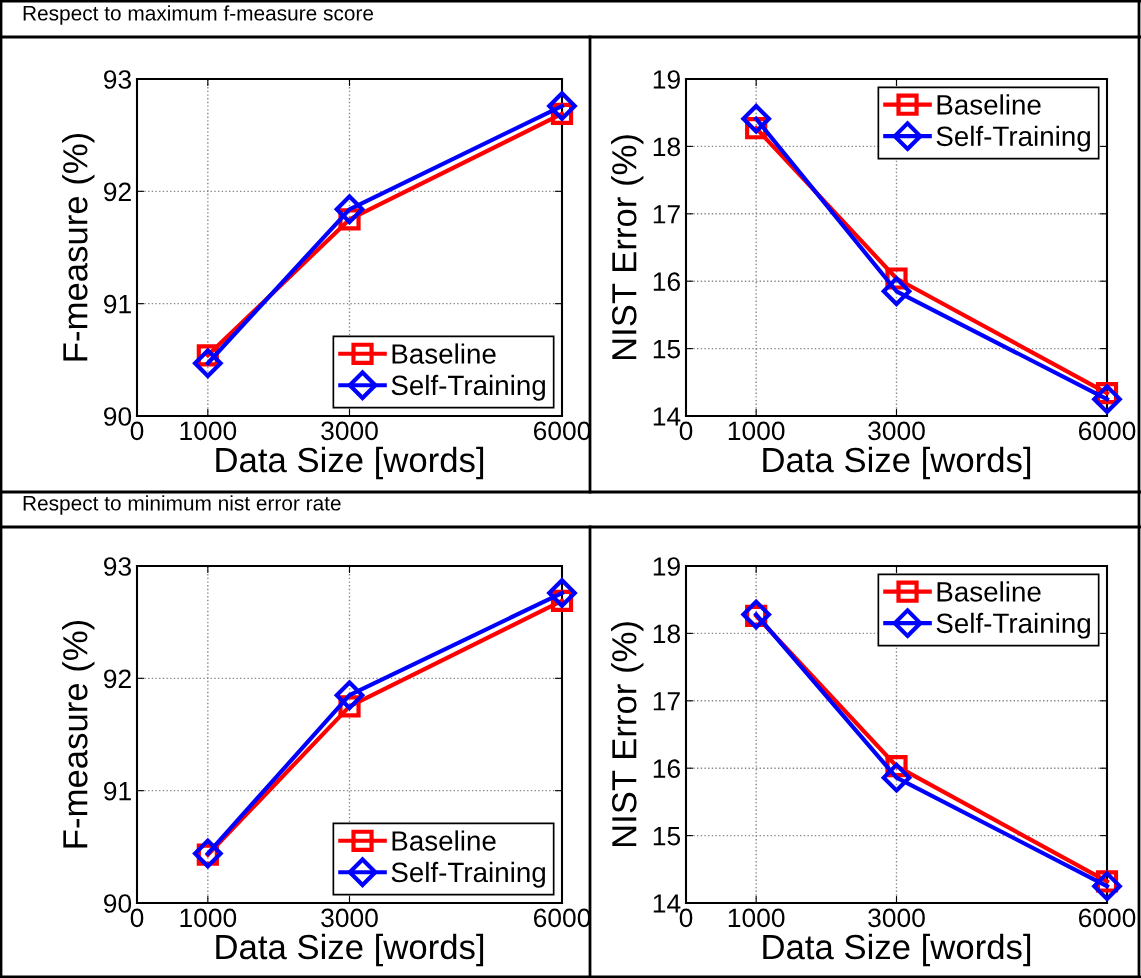 This screenshot has height=978, width=1141. What do you see at coordinates (182, 505) in the screenshot?
I see `text: Respect to minimum nist error rate` at bounding box center [182, 505].